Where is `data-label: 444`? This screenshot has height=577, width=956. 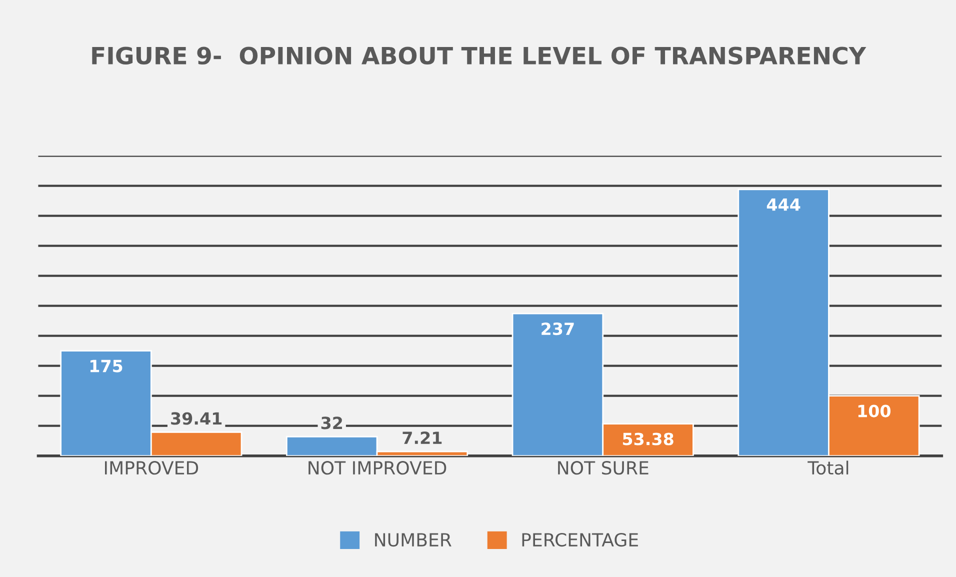 data-label: 444 is located at coordinates (783, 204).